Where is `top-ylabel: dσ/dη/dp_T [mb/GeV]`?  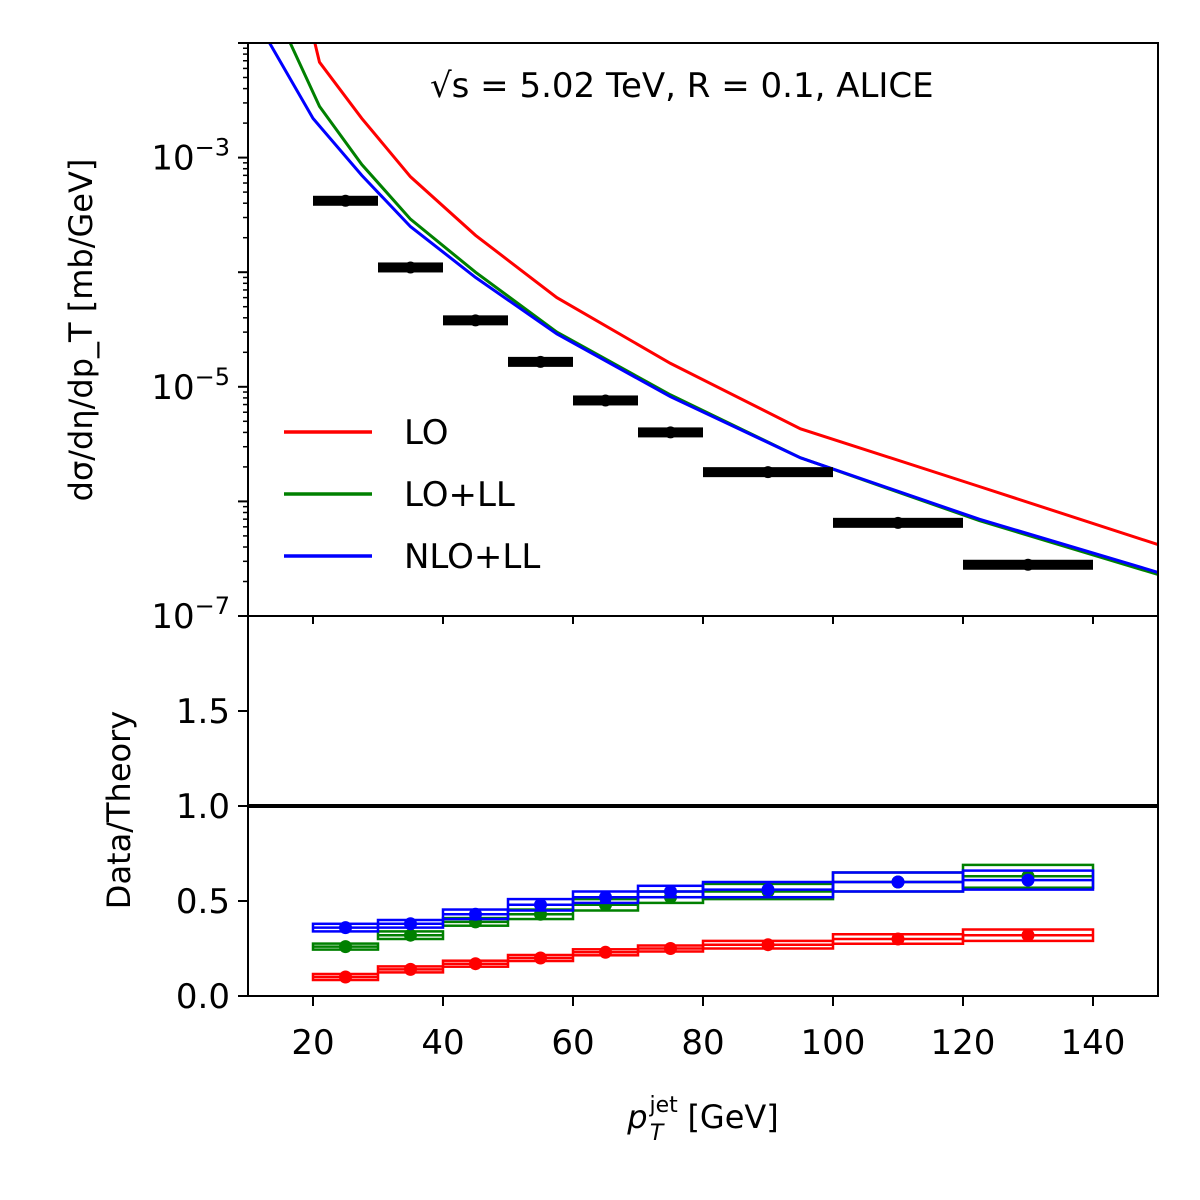
top-ylabel: dσ/dη/dp_T [mb/GeV] is located at coordinates (81, 330).